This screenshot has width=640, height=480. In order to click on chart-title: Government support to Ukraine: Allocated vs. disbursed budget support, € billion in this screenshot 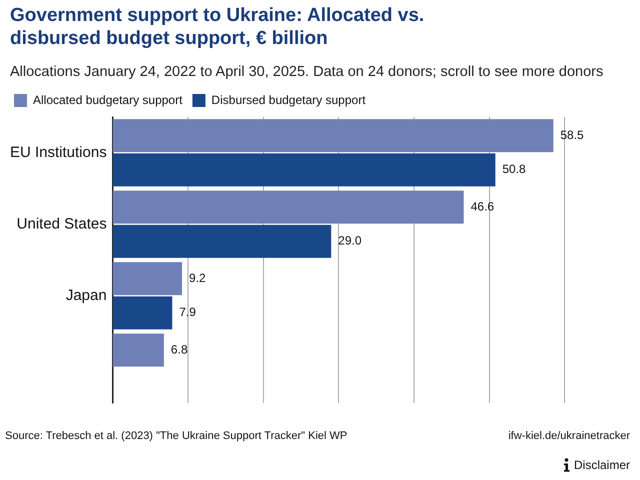, I will do `click(218, 27)`.